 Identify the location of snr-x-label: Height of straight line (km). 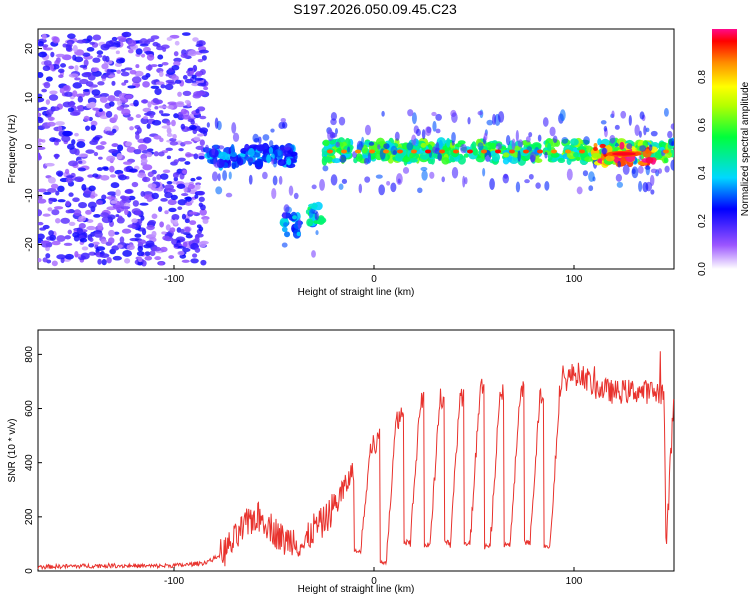
(356, 589).